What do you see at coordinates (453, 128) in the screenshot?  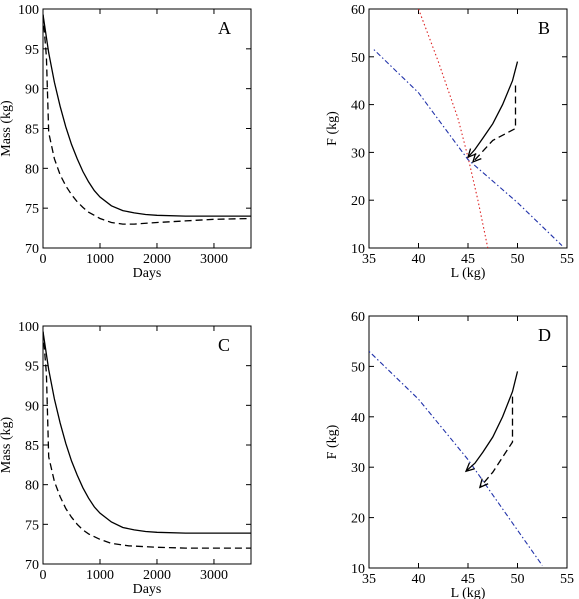 I see `series-line-dotted-red` at bounding box center [453, 128].